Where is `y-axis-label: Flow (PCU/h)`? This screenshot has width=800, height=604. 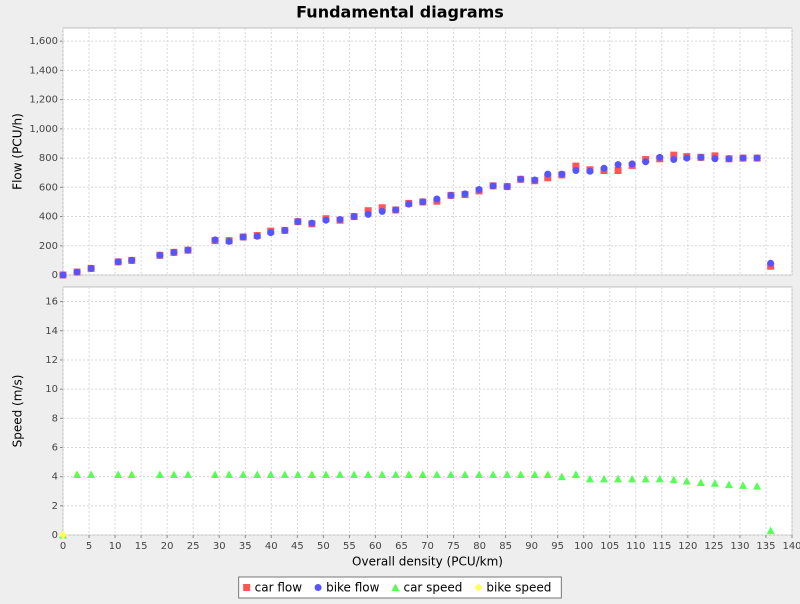 y-axis-label: Flow (PCU/h) is located at coordinates (18, 151).